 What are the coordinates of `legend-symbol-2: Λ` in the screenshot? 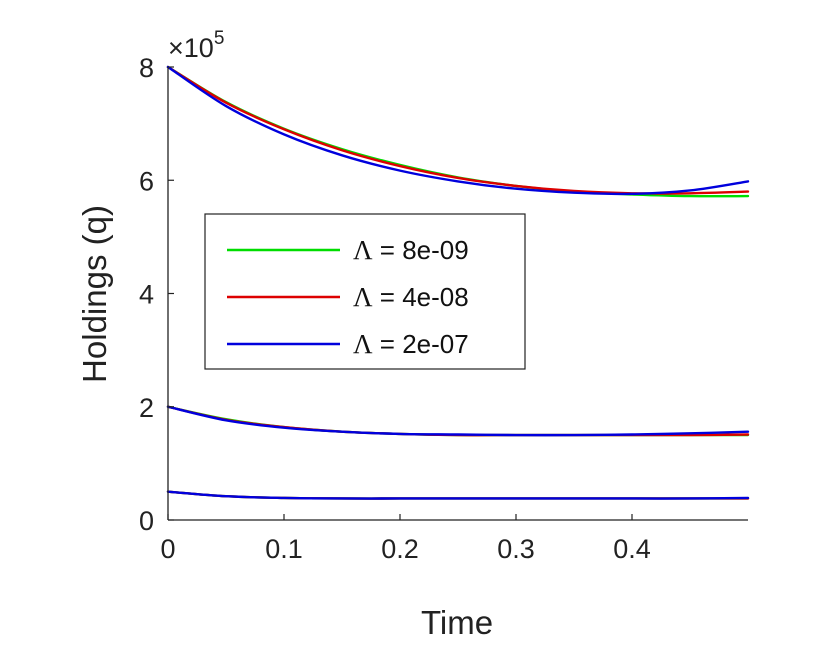 It's located at (363, 297).